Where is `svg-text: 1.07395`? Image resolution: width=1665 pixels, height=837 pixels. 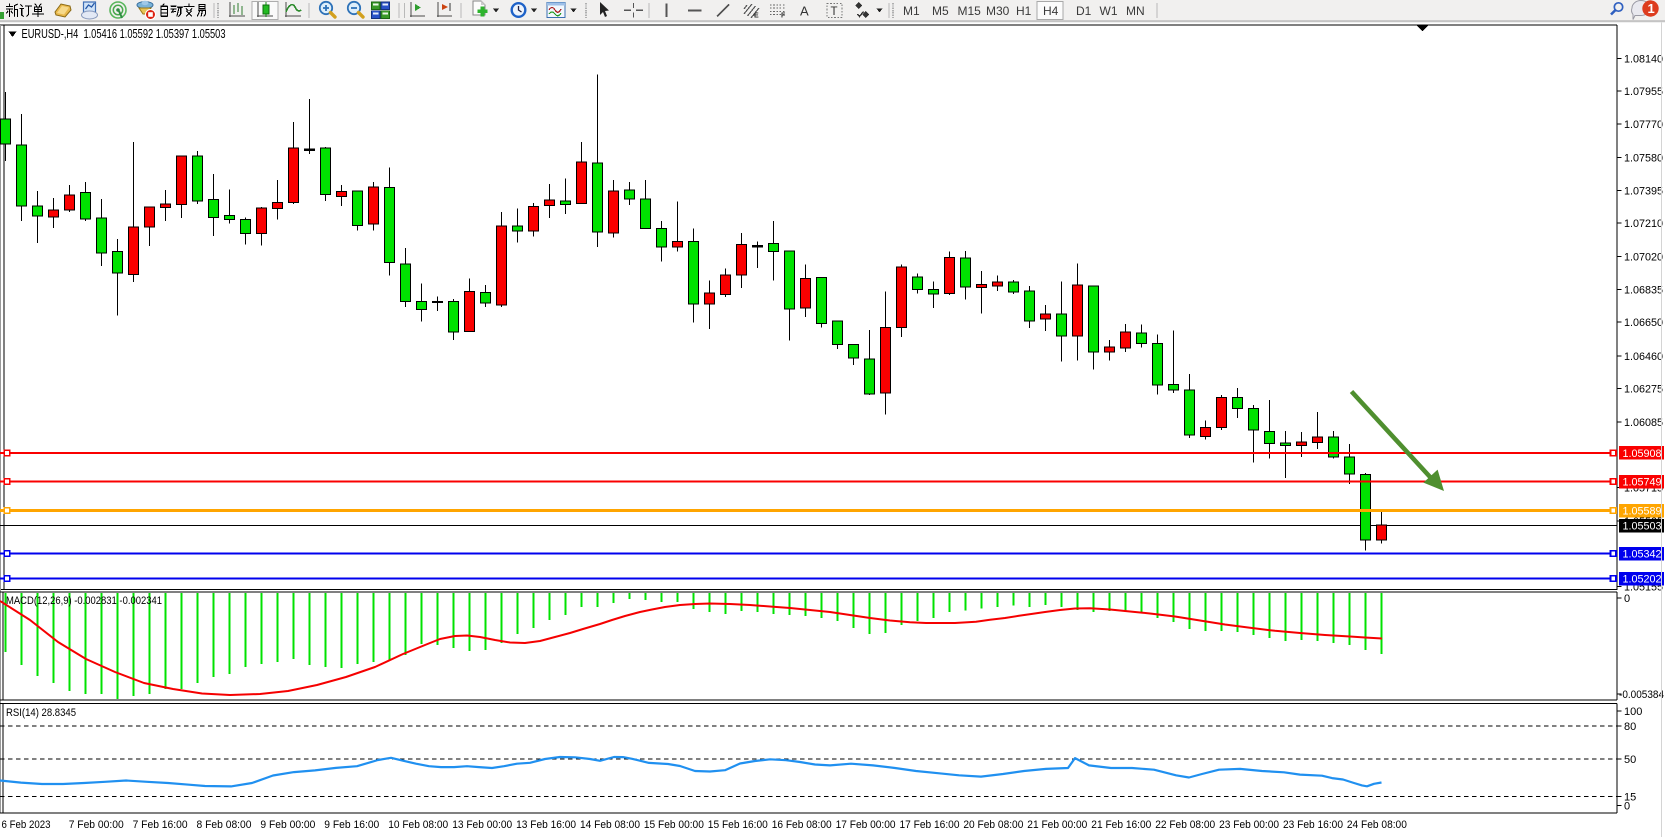
svg-text: 1.07395 is located at coordinates (1643, 192).